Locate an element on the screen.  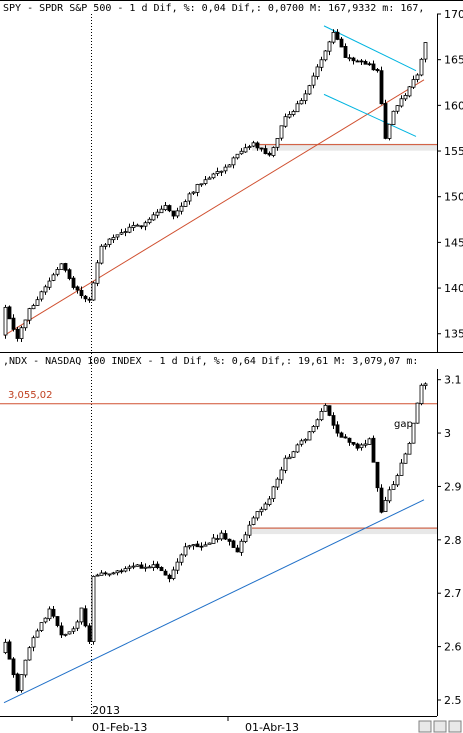
ndx-y-tick-label: 2.6 is located at coordinates (453, 647).